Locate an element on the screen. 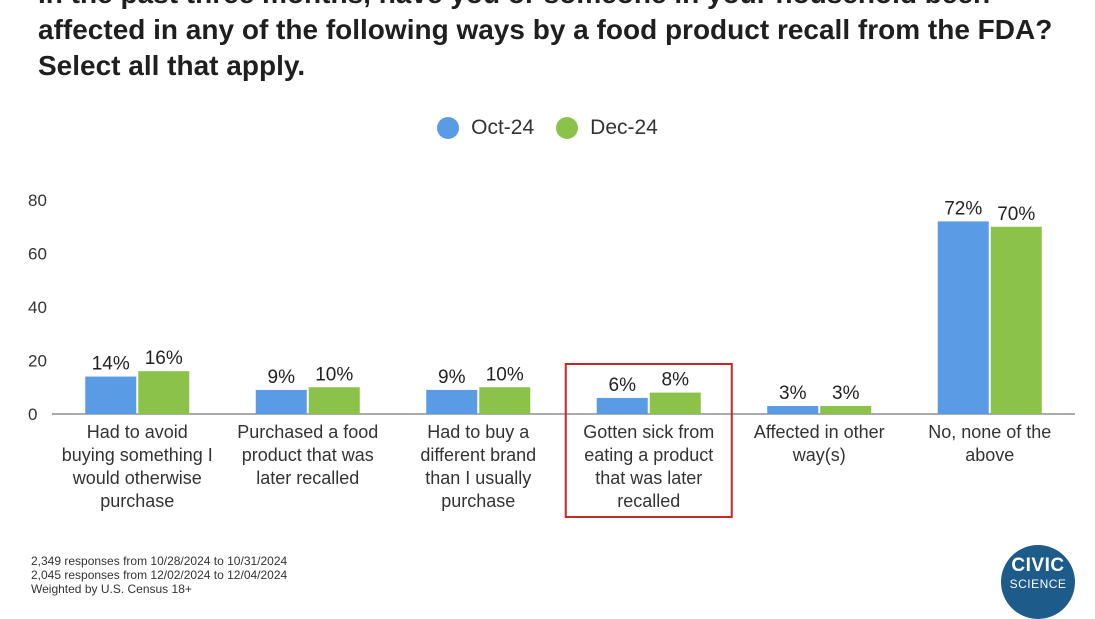  civic-science-logo: CIVIC SCIENCE is located at coordinates (1038, 582).